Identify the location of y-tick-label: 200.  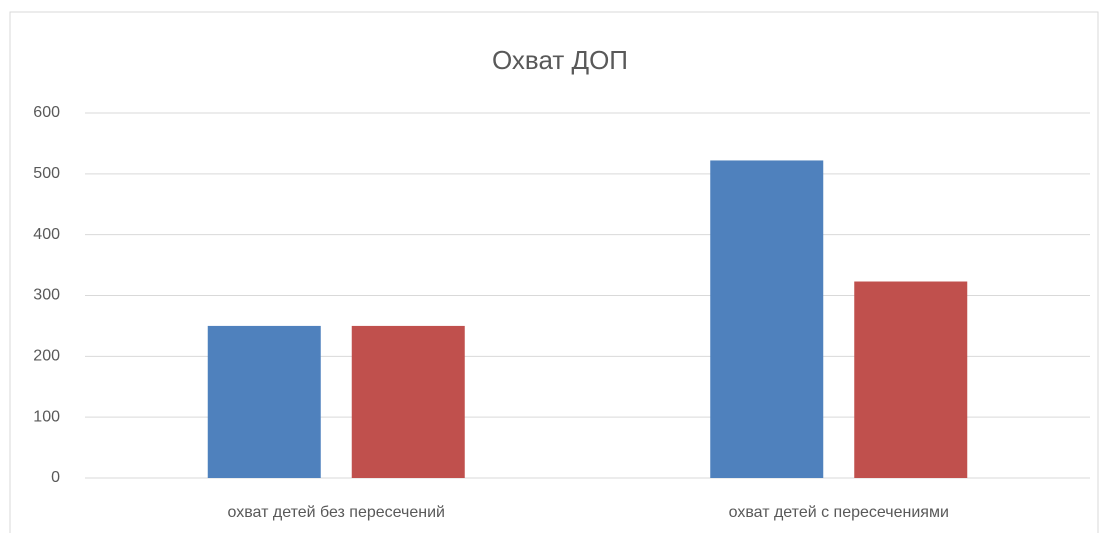
(46, 356).